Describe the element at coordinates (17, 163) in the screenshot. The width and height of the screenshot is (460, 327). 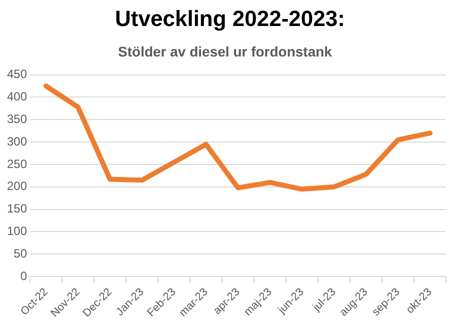
I see `y-tick-label: 250` at that location.